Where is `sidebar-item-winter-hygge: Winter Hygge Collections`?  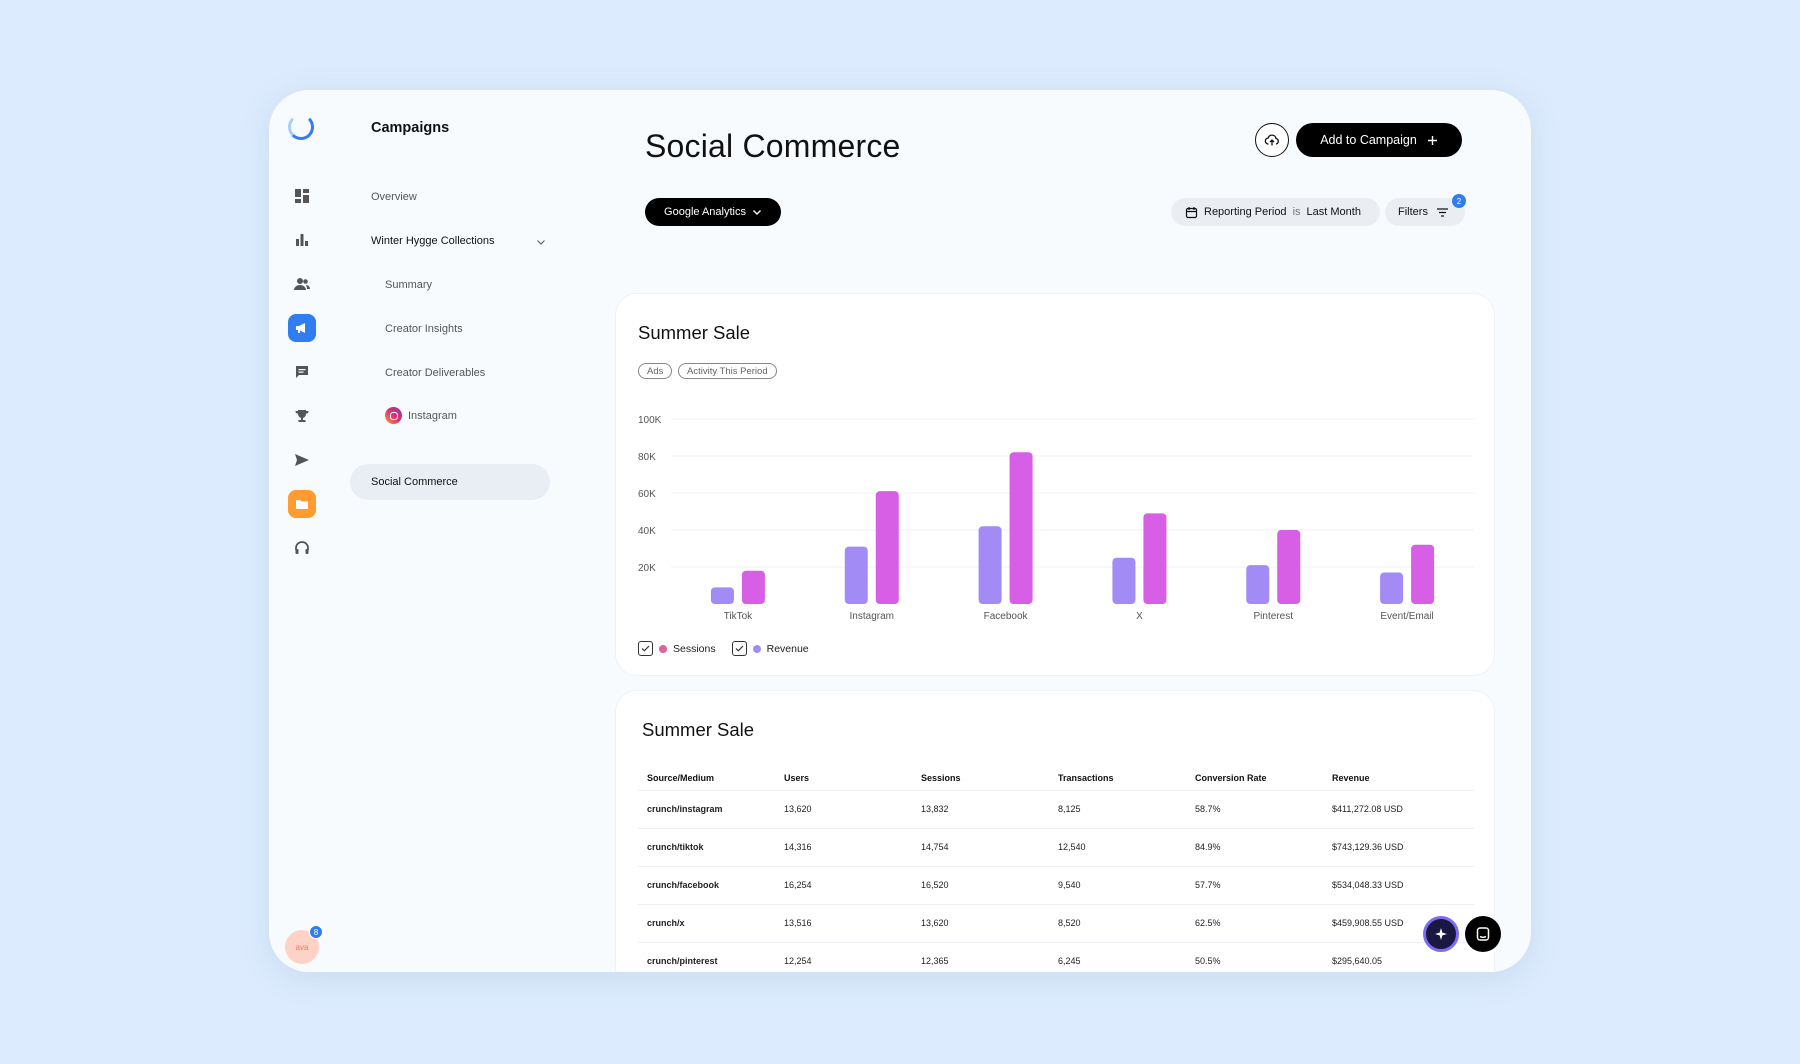
sidebar-item-winter-hygge: Winter Hygge Collections is located at coordinates (433, 241).